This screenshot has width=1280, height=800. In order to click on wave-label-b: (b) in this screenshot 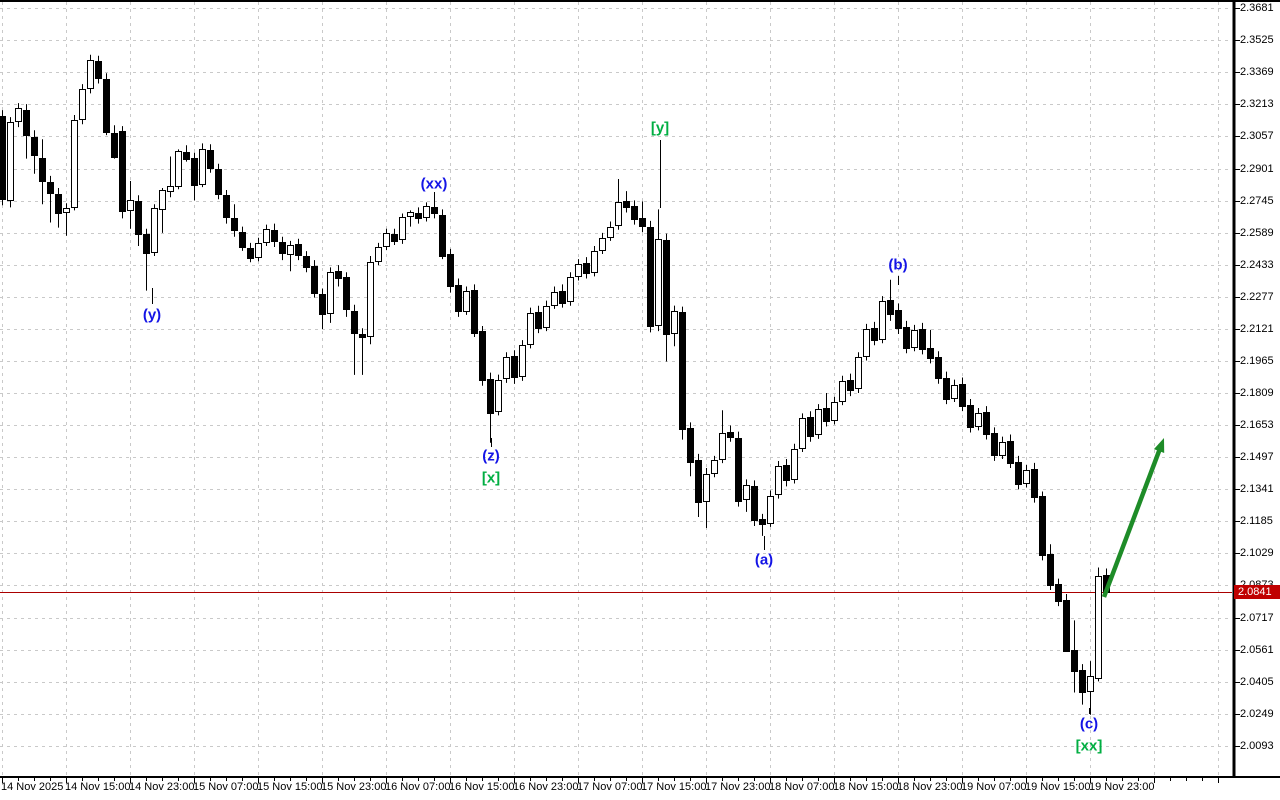, I will do `click(898, 265)`.